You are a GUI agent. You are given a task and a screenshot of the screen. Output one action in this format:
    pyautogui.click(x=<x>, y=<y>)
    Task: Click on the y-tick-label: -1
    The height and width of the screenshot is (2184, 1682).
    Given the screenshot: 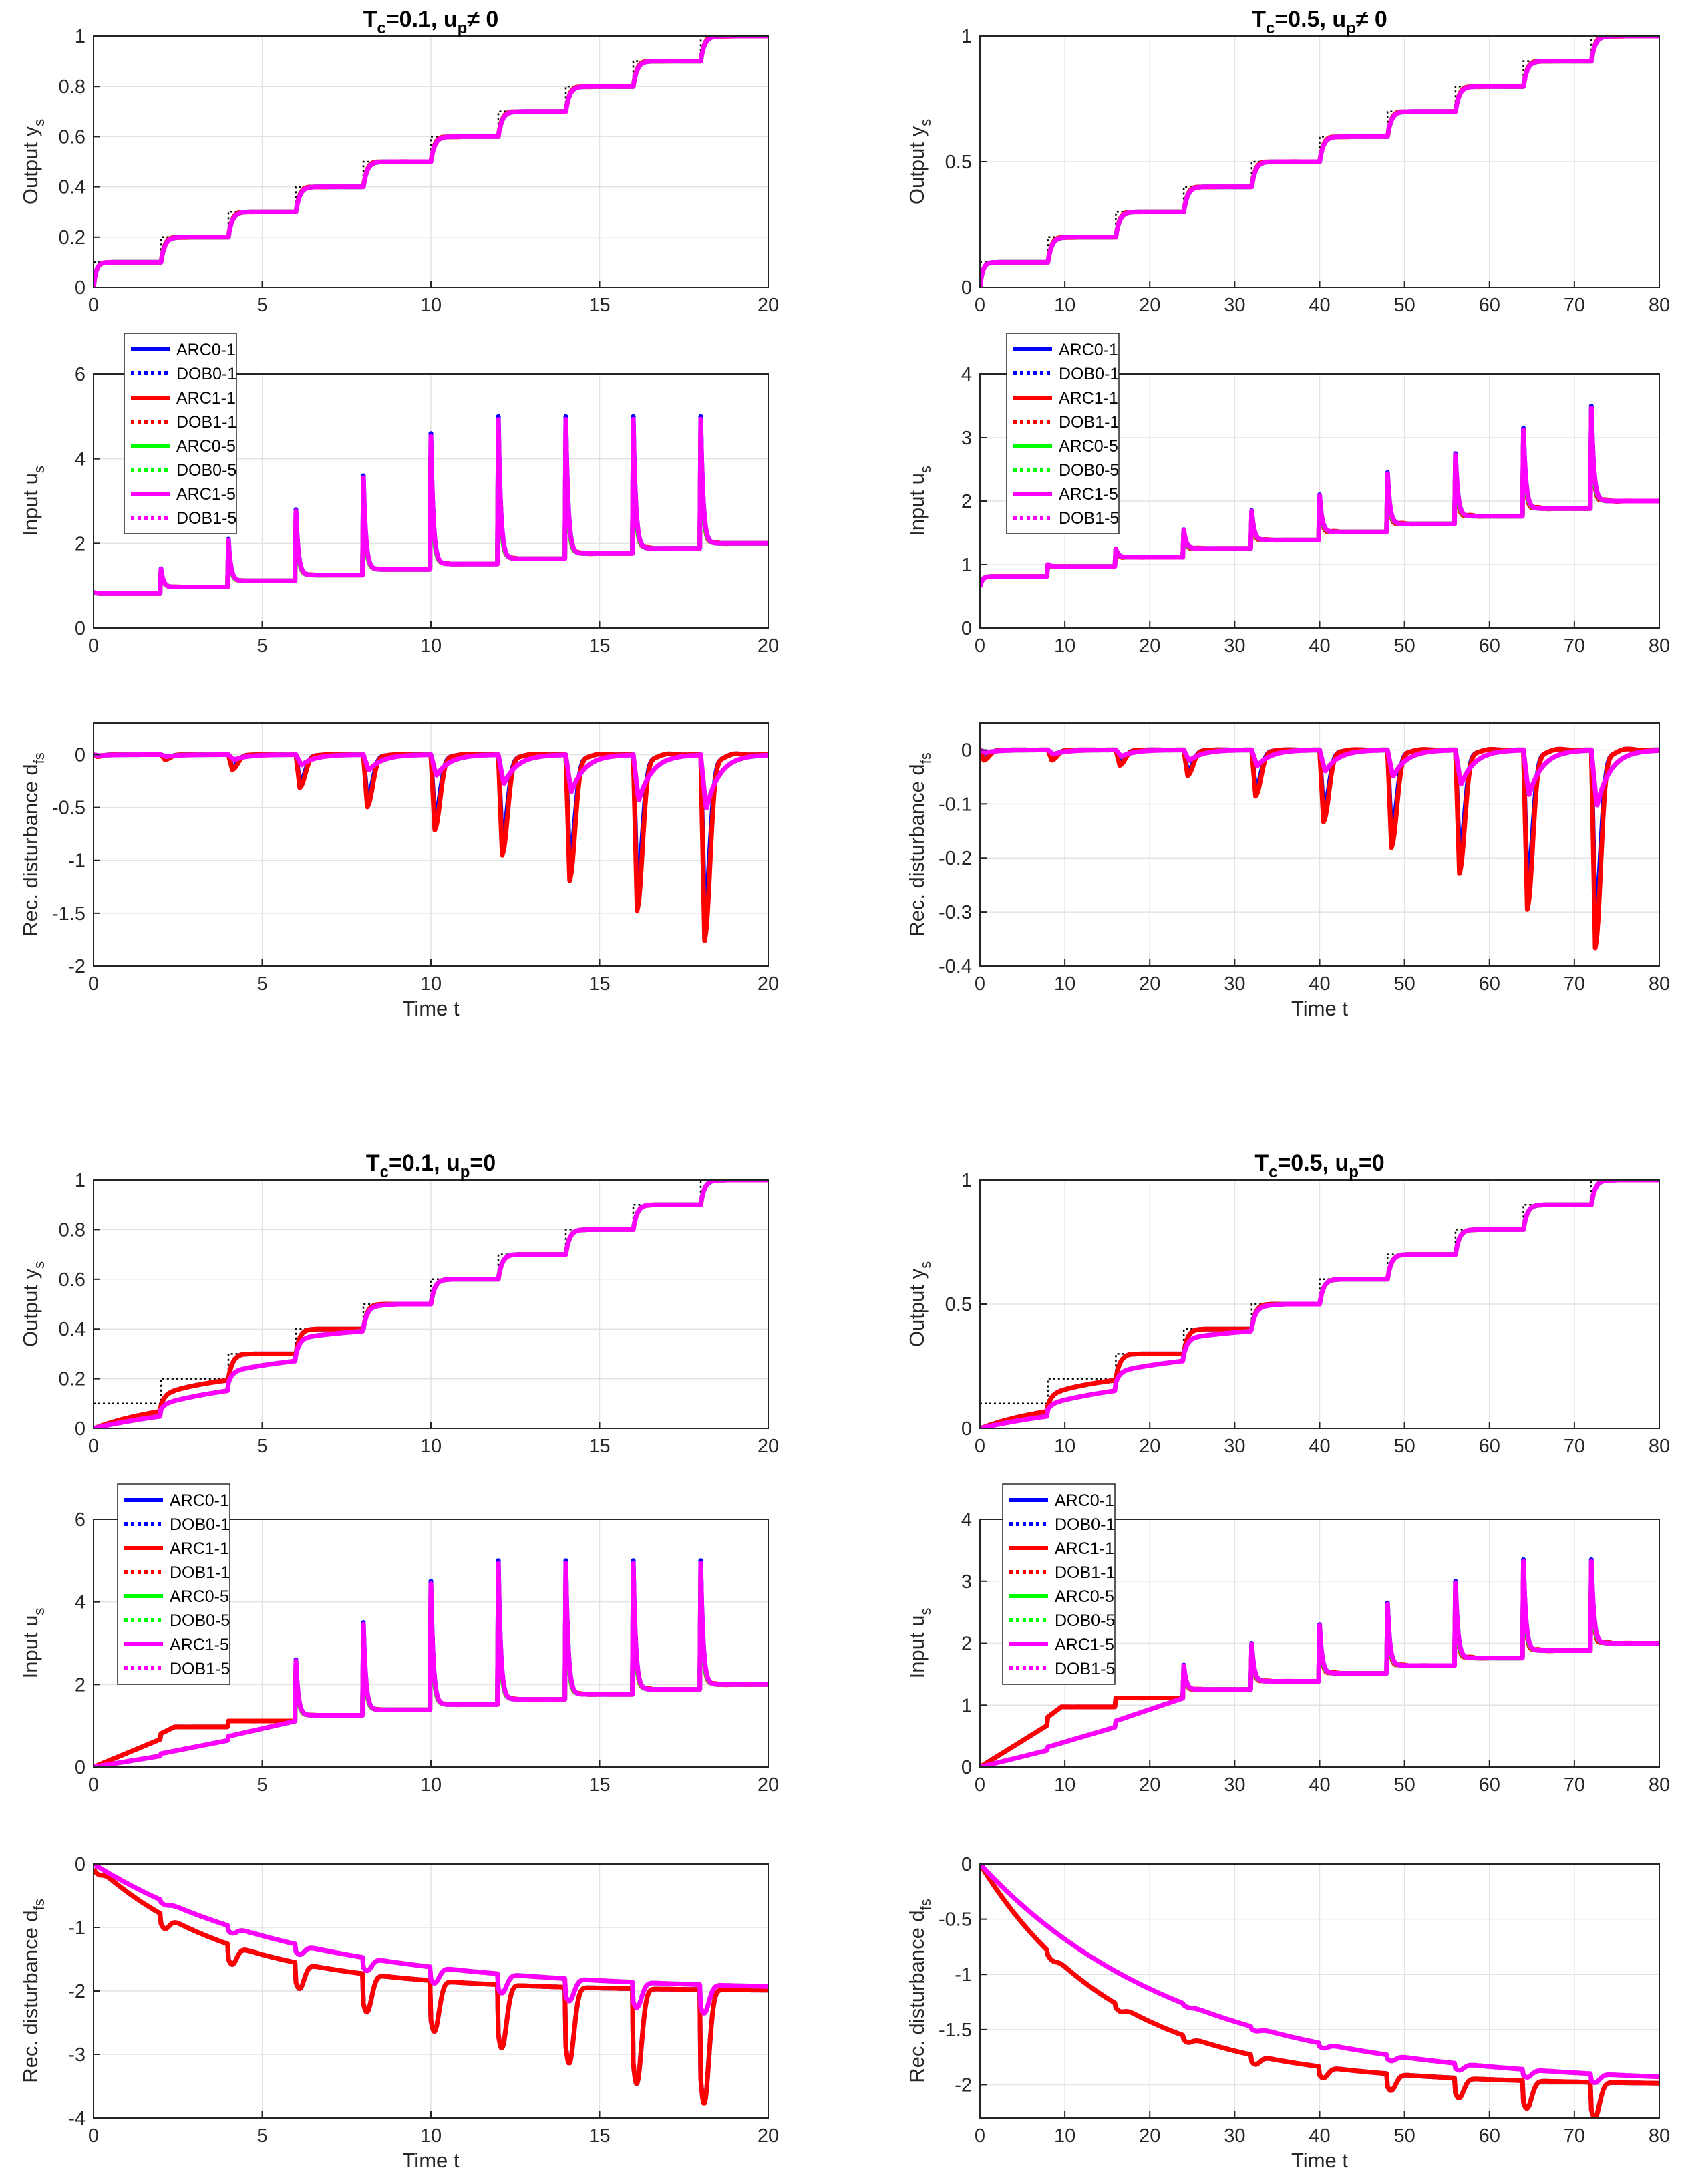 What is the action you would take?
    pyautogui.click(x=77, y=861)
    